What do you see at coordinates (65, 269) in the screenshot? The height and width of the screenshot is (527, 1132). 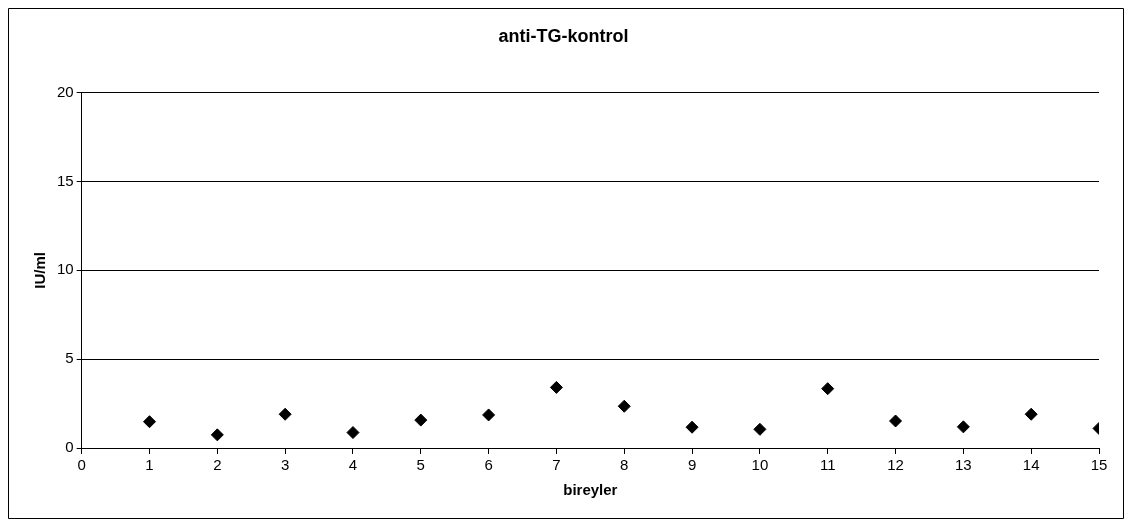 I see `y-tick-label: 10` at bounding box center [65, 269].